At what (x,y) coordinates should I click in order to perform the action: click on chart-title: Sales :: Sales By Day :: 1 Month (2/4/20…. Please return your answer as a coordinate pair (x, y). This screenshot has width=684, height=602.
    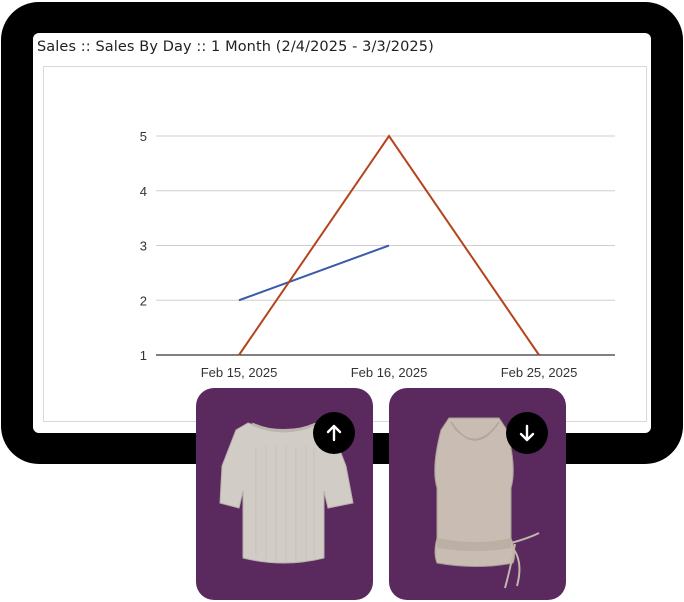
    Looking at the image, I should click on (235, 47).